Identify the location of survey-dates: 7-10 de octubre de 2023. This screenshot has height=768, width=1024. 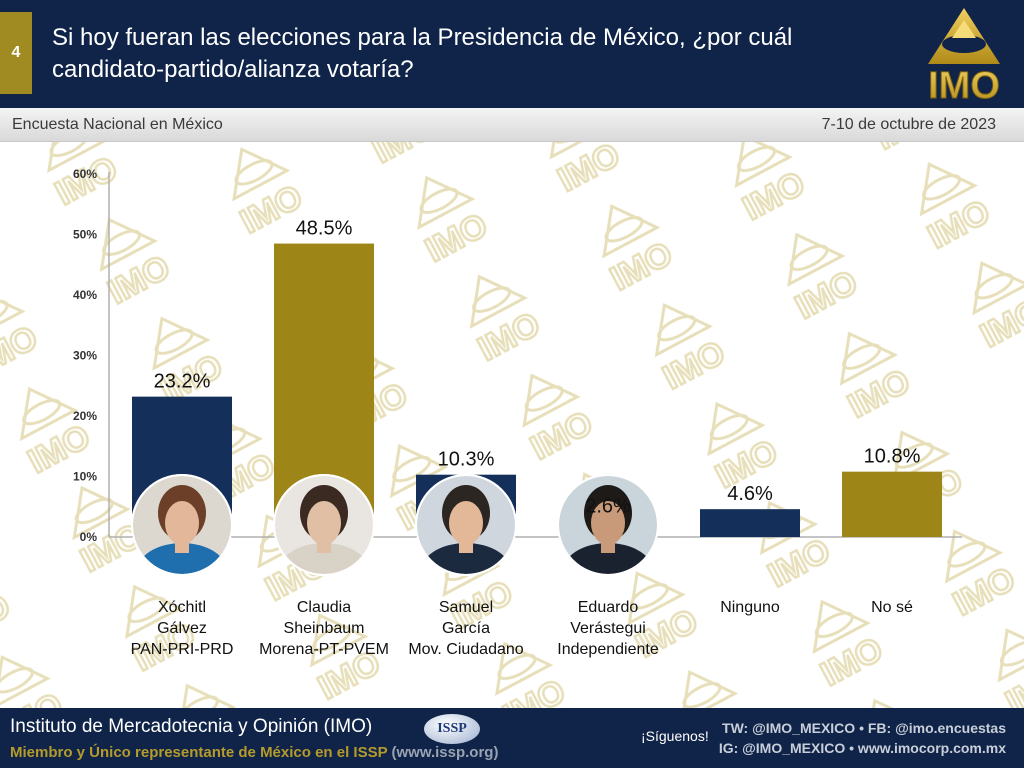
(908, 124).